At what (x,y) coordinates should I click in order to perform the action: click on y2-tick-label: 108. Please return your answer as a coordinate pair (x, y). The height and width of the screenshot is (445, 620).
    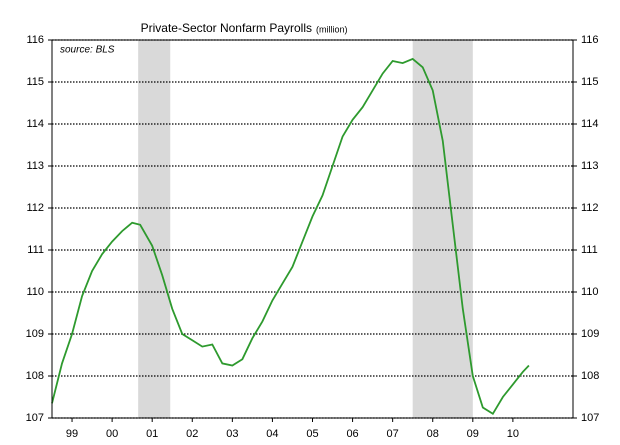
    Looking at the image, I should click on (590, 376).